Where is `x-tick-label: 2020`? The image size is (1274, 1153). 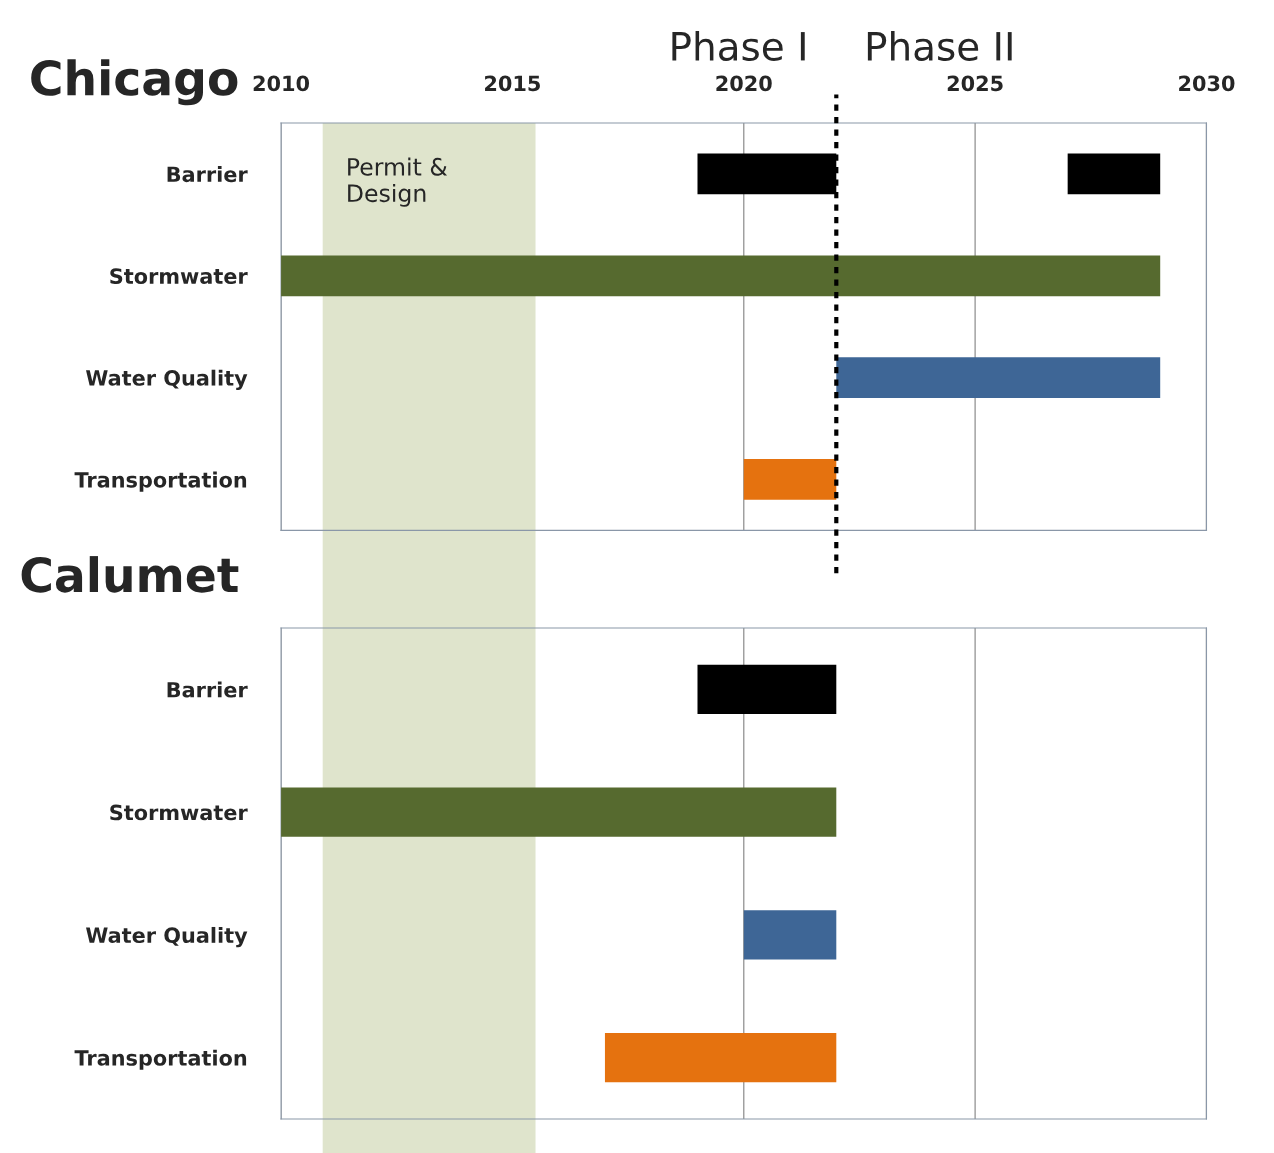 x-tick-label: 2020 is located at coordinates (744, 83).